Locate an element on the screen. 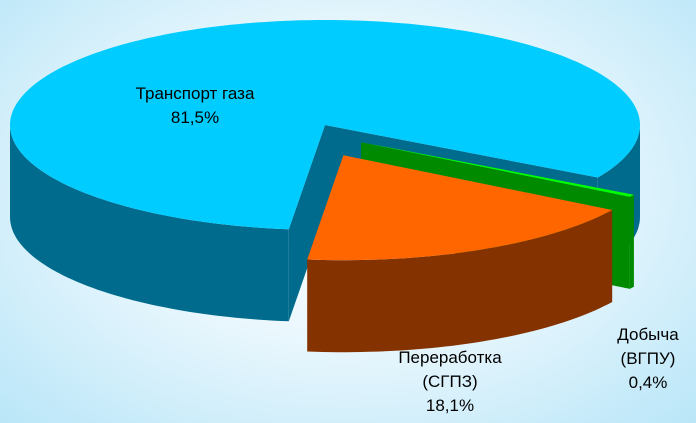 The width and height of the screenshot is (696, 423). slice-face is located at coordinates (306, 223).